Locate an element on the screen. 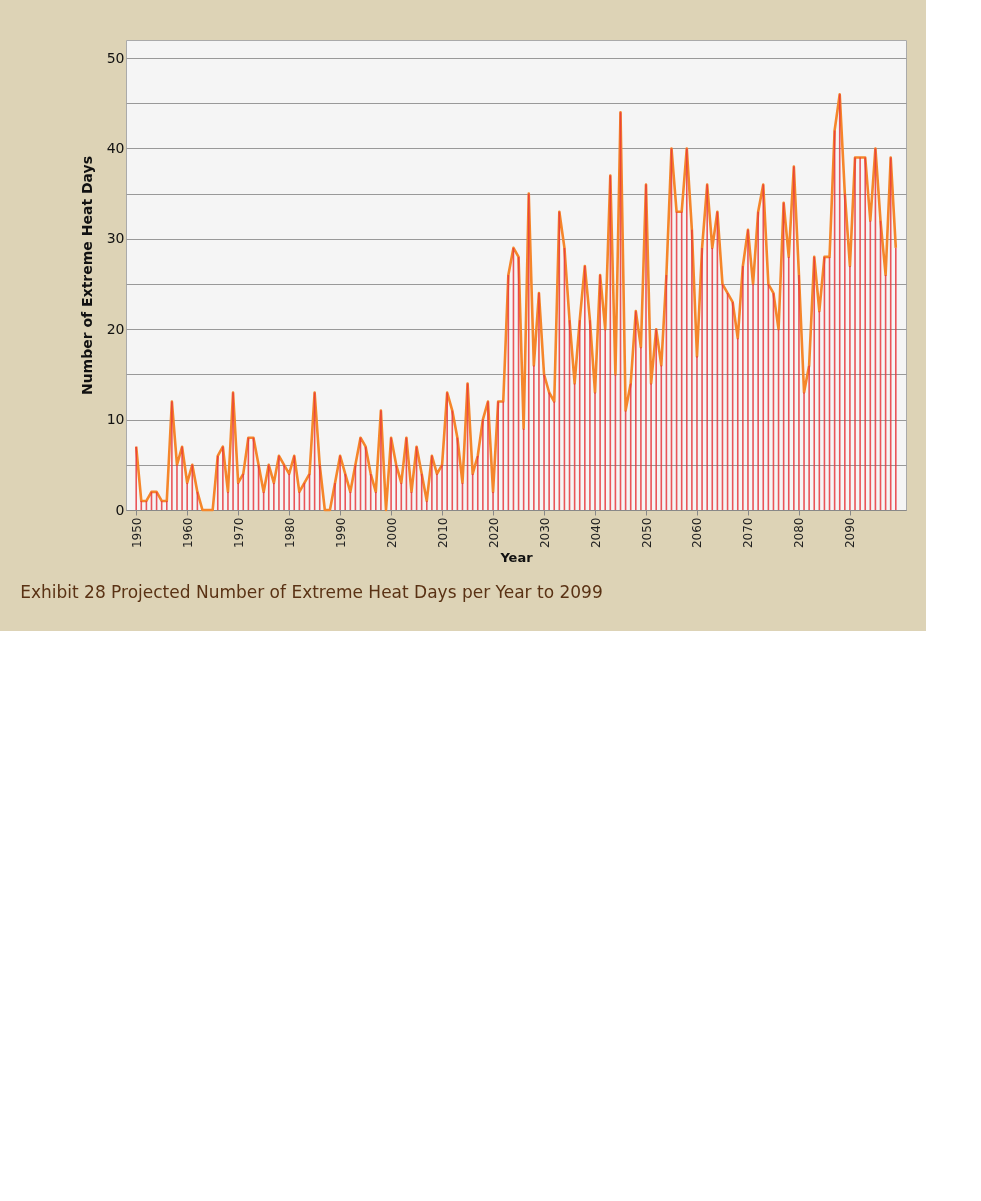  y-tick-label: 0 is located at coordinates (120, 509).